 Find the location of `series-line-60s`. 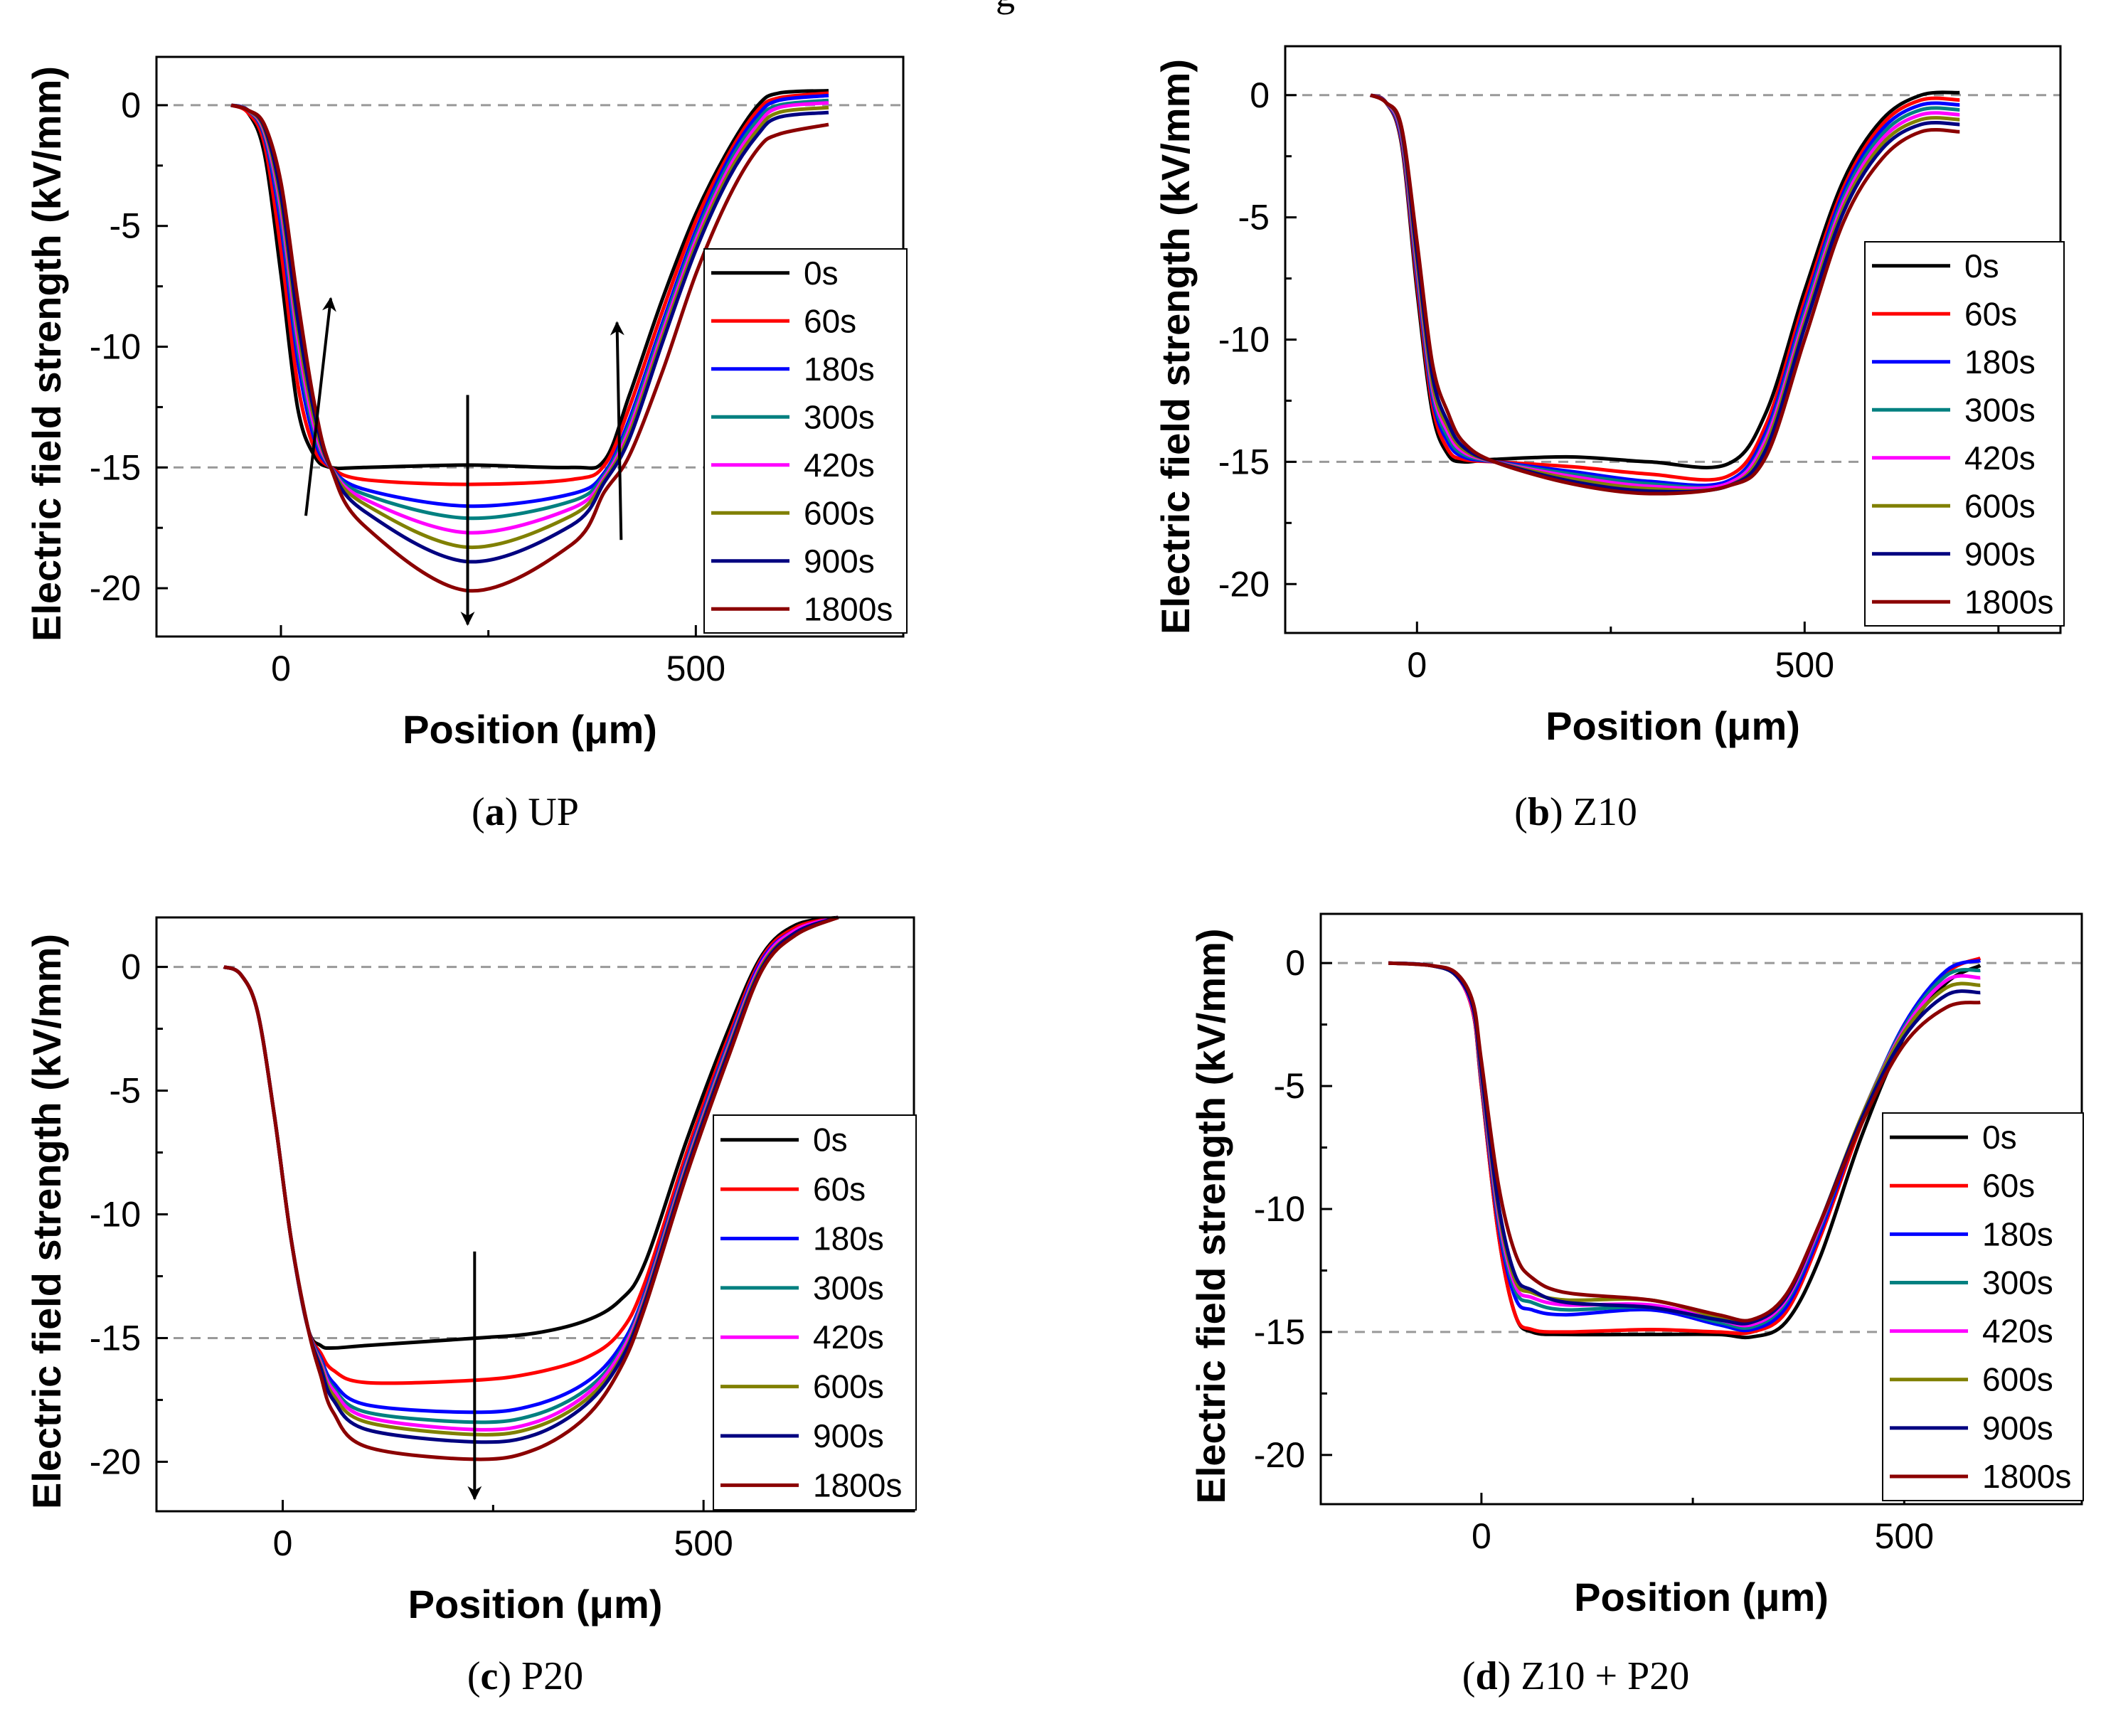

series-line-60s is located at coordinates (530, 288).